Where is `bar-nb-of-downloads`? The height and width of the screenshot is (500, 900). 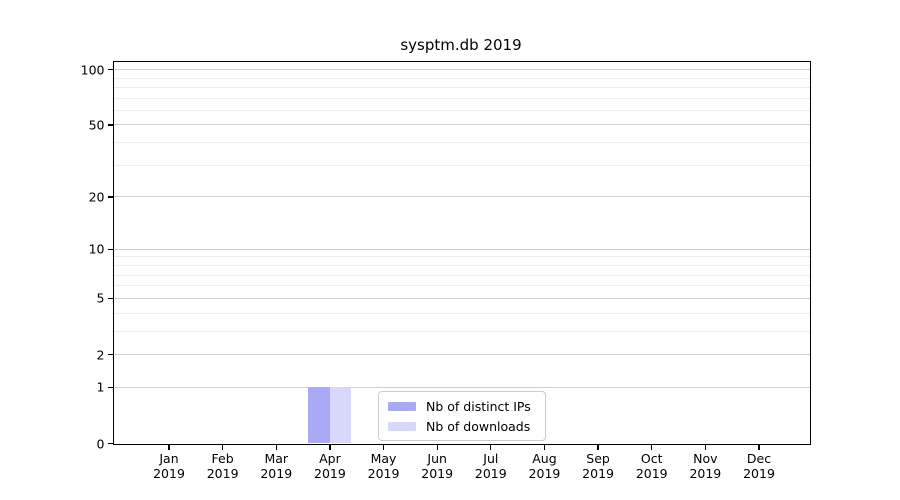 bar-nb-of-downloads is located at coordinates (340, 415).